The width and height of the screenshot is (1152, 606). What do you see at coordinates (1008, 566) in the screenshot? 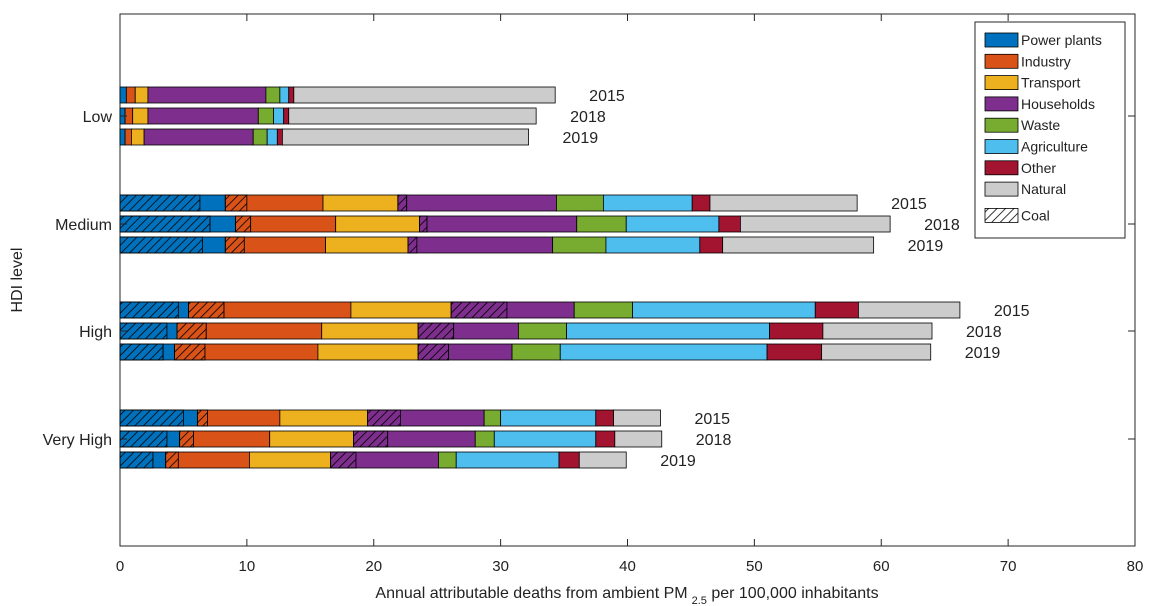
I see `x-tick-label: 70` at bounding box center [1008, 566].